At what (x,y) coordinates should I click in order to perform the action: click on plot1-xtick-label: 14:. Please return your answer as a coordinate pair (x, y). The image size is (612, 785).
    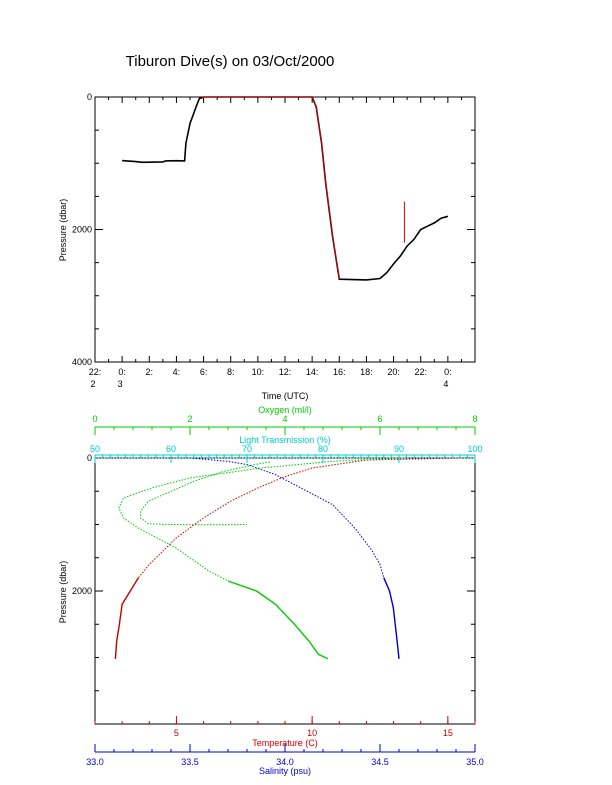
    Looking at the image, I should click on (312, 372).